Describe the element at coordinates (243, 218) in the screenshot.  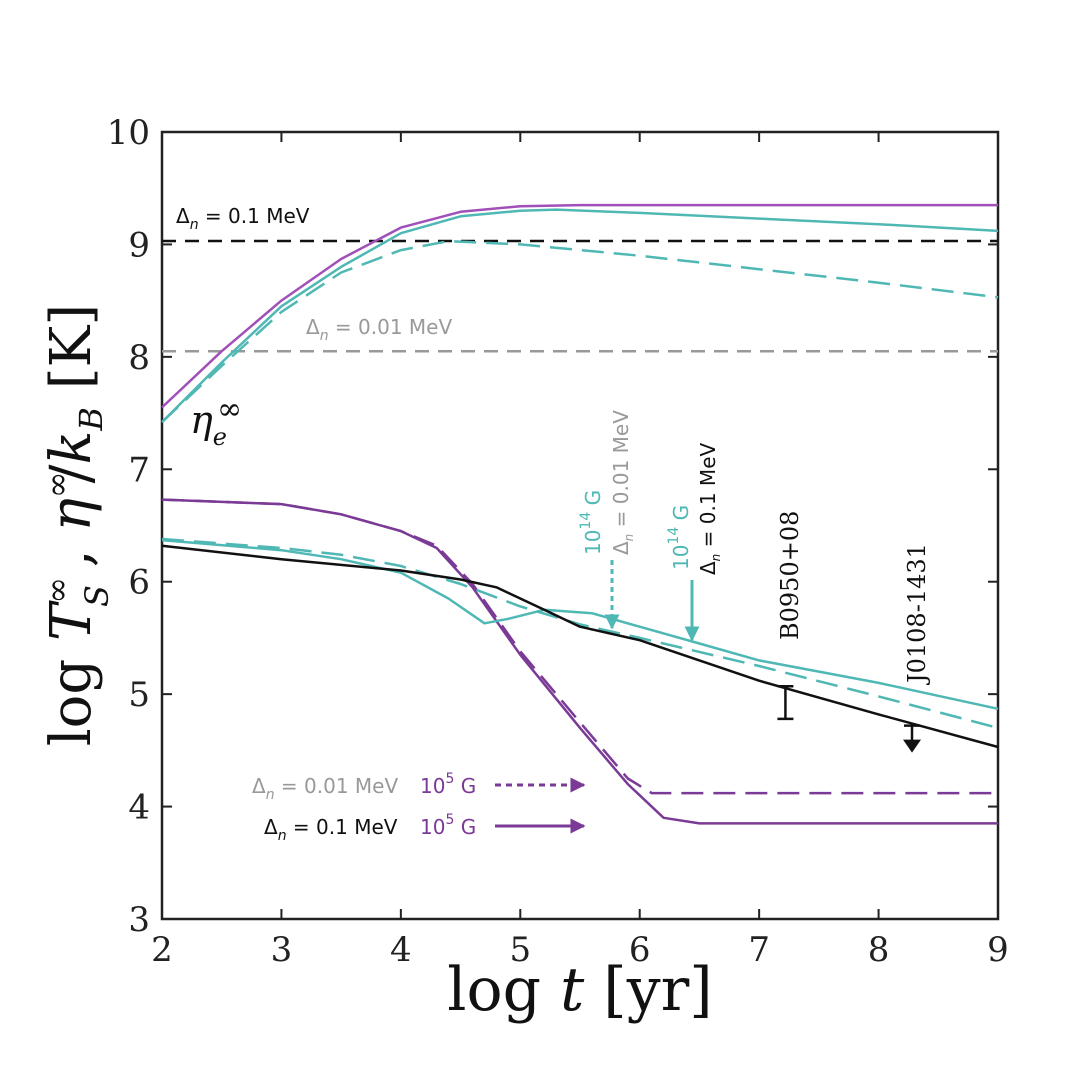
I see `ref-label-01: Δn = 0.1 MeV` at that location.